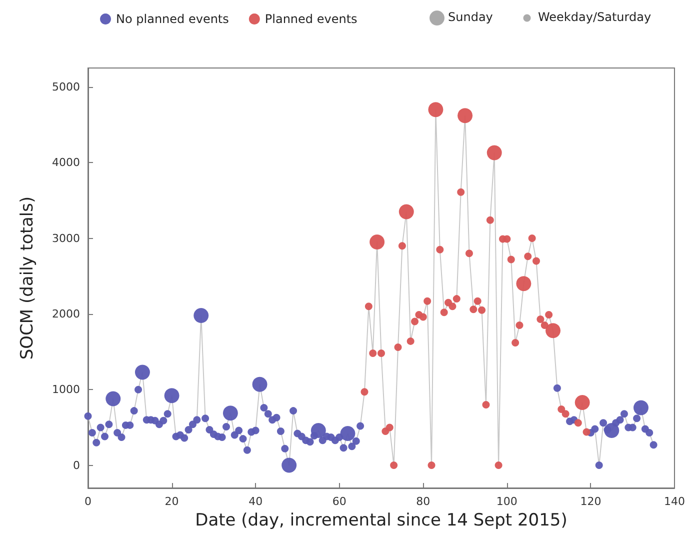  Describe the element at coordinates (311, 19) in the screenshot. I see `legend-label: Planned events` at that location.